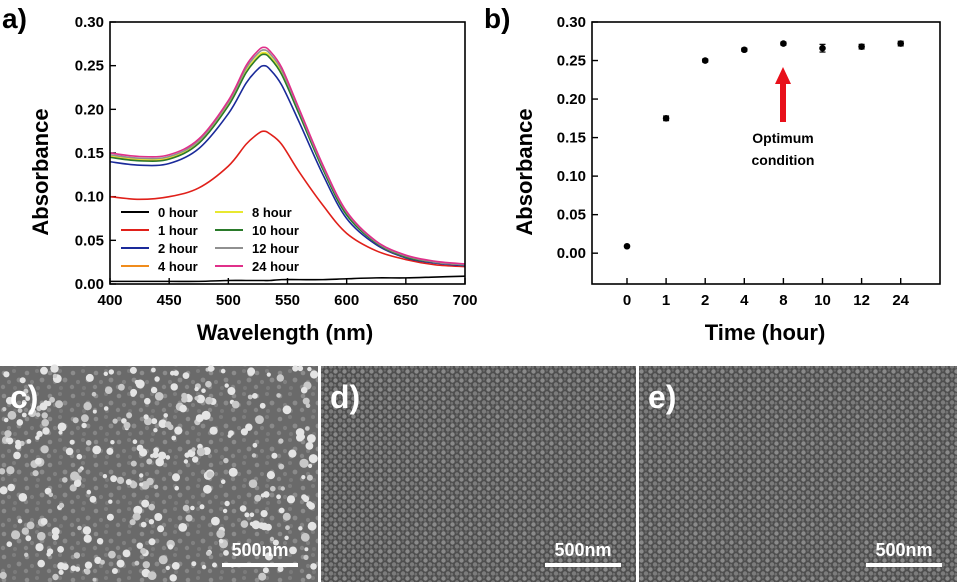 The image size is (957, 587). What do you see at coordinates (89, 66) in the screenshot?
I see `chart-a-ytick-label: 0.25` at bounding box center [89, 66].